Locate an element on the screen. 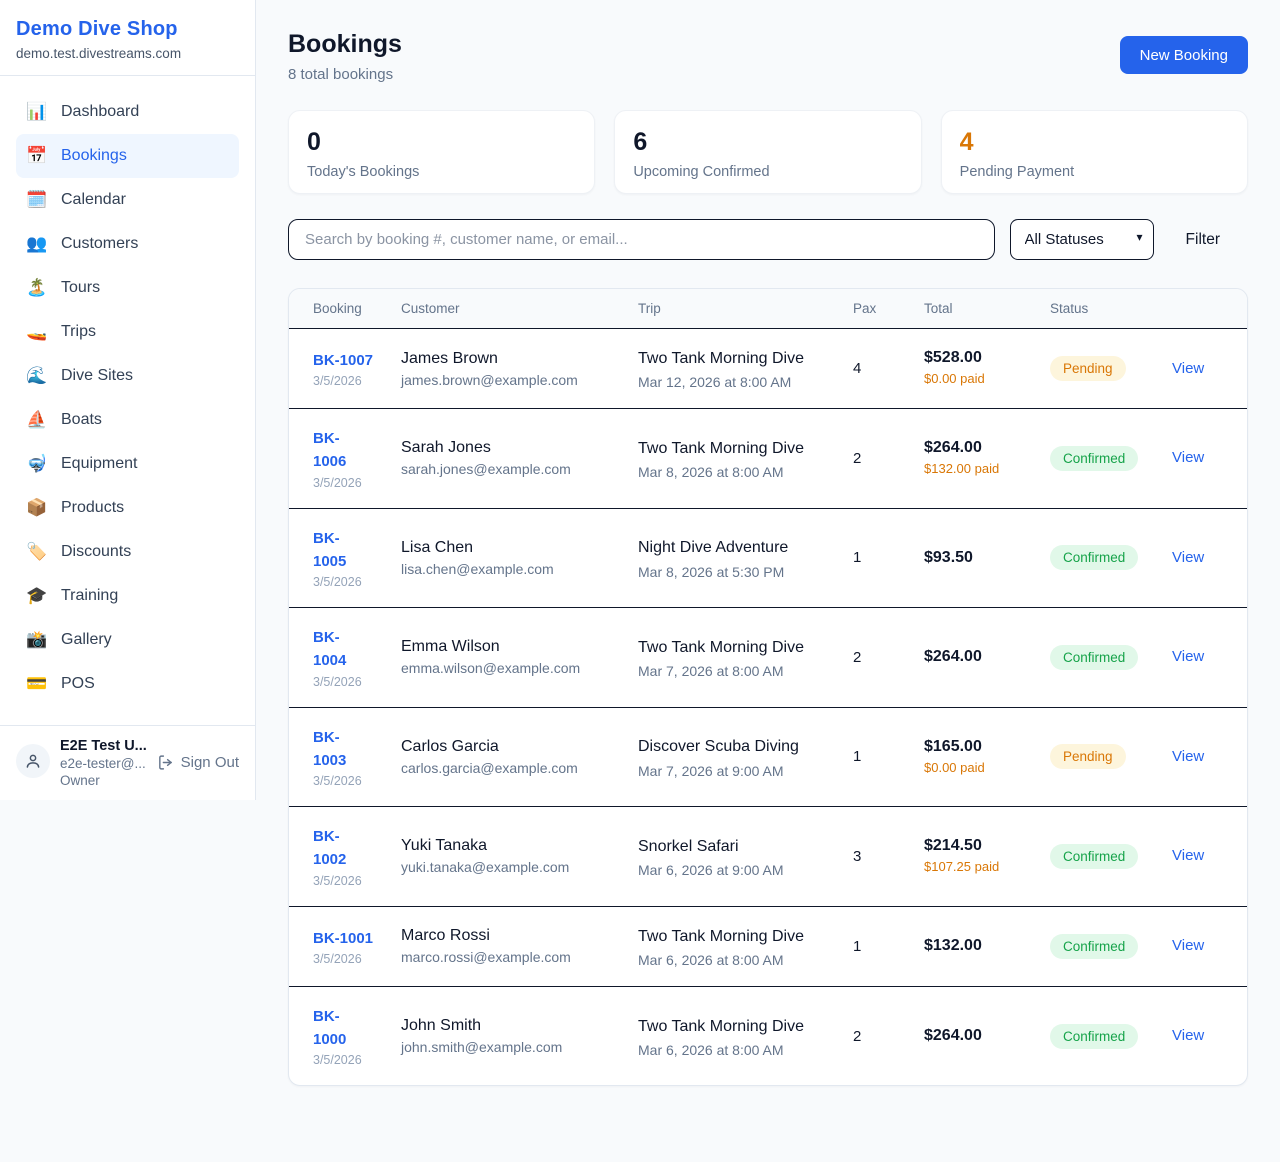 The height and width of the screenshot is (1162, 1280). booking-number-link: BK- 1000 is located at coordinates (330, 1028).